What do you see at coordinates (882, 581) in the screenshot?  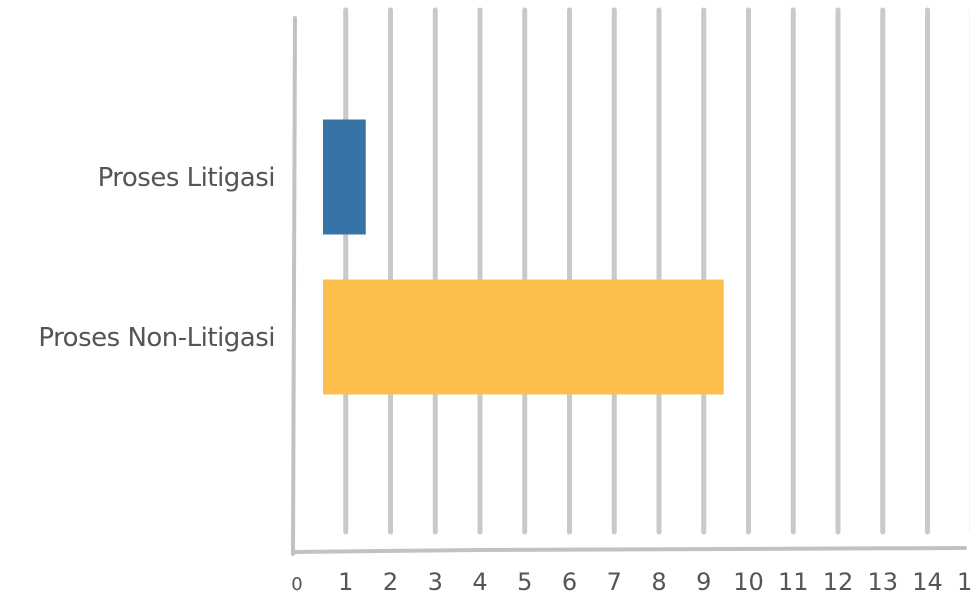 I see `x-tick-label: 13` at bounding box center [882, 581].